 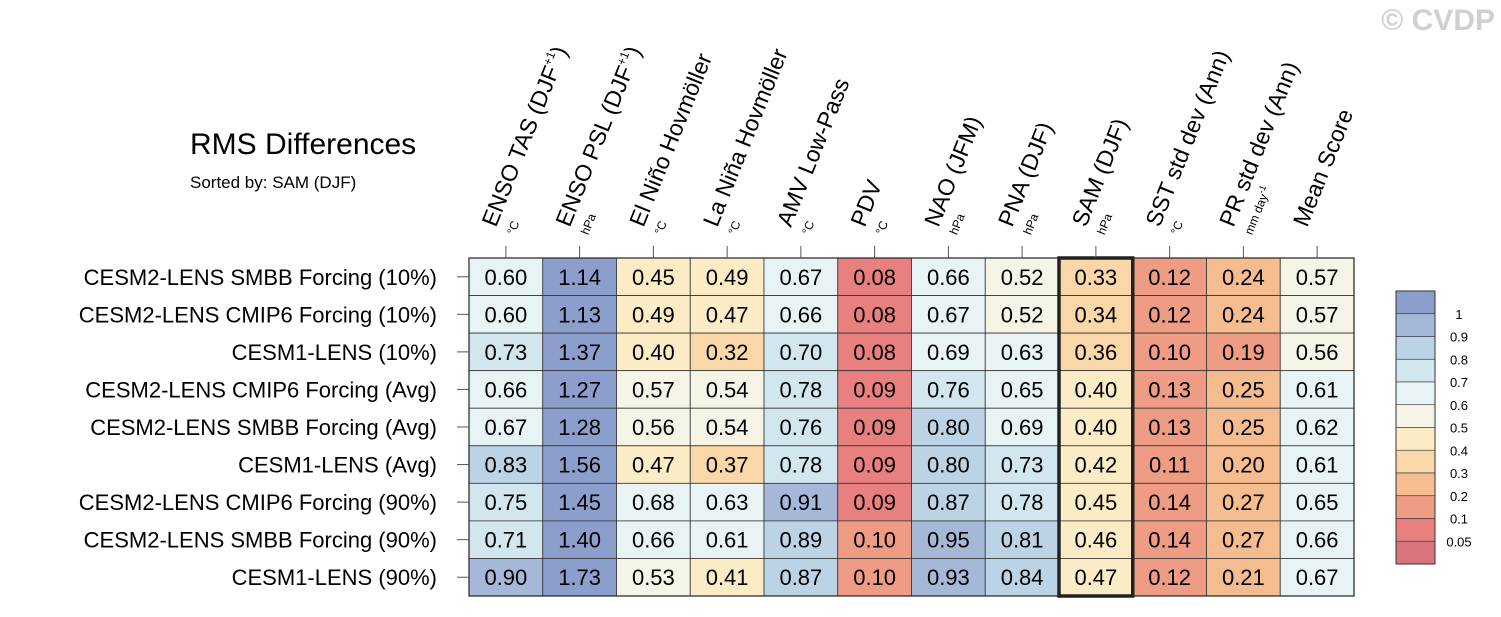 What do you see at coordinates (653, 577) in the screenshot?
I see `cell-value: 0.53` at bounding box center [653, 577].